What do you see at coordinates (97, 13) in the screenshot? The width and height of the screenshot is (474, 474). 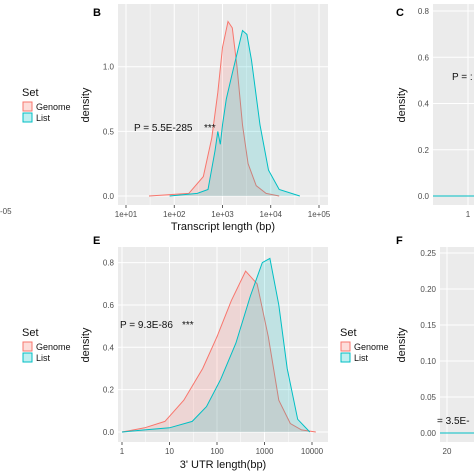 I see `panel-b-letter: B` at bounding box center [97, 13].